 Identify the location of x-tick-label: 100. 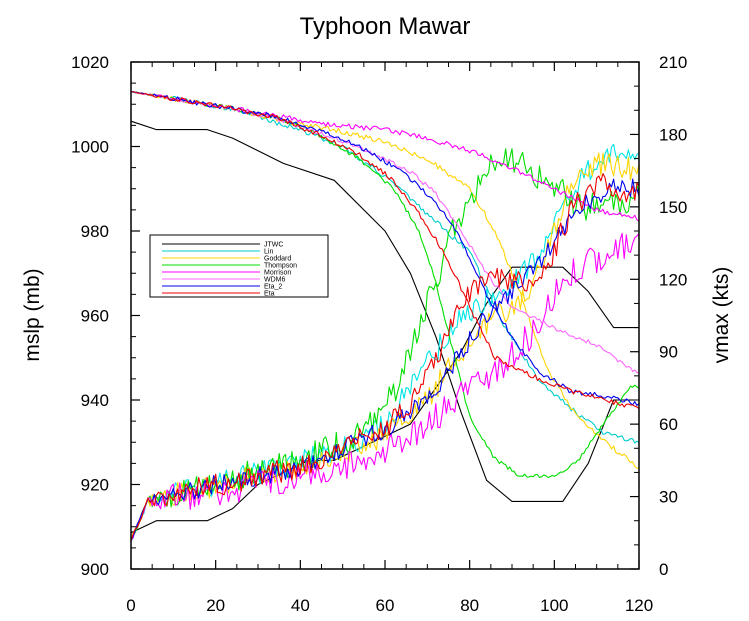
(554, 605).